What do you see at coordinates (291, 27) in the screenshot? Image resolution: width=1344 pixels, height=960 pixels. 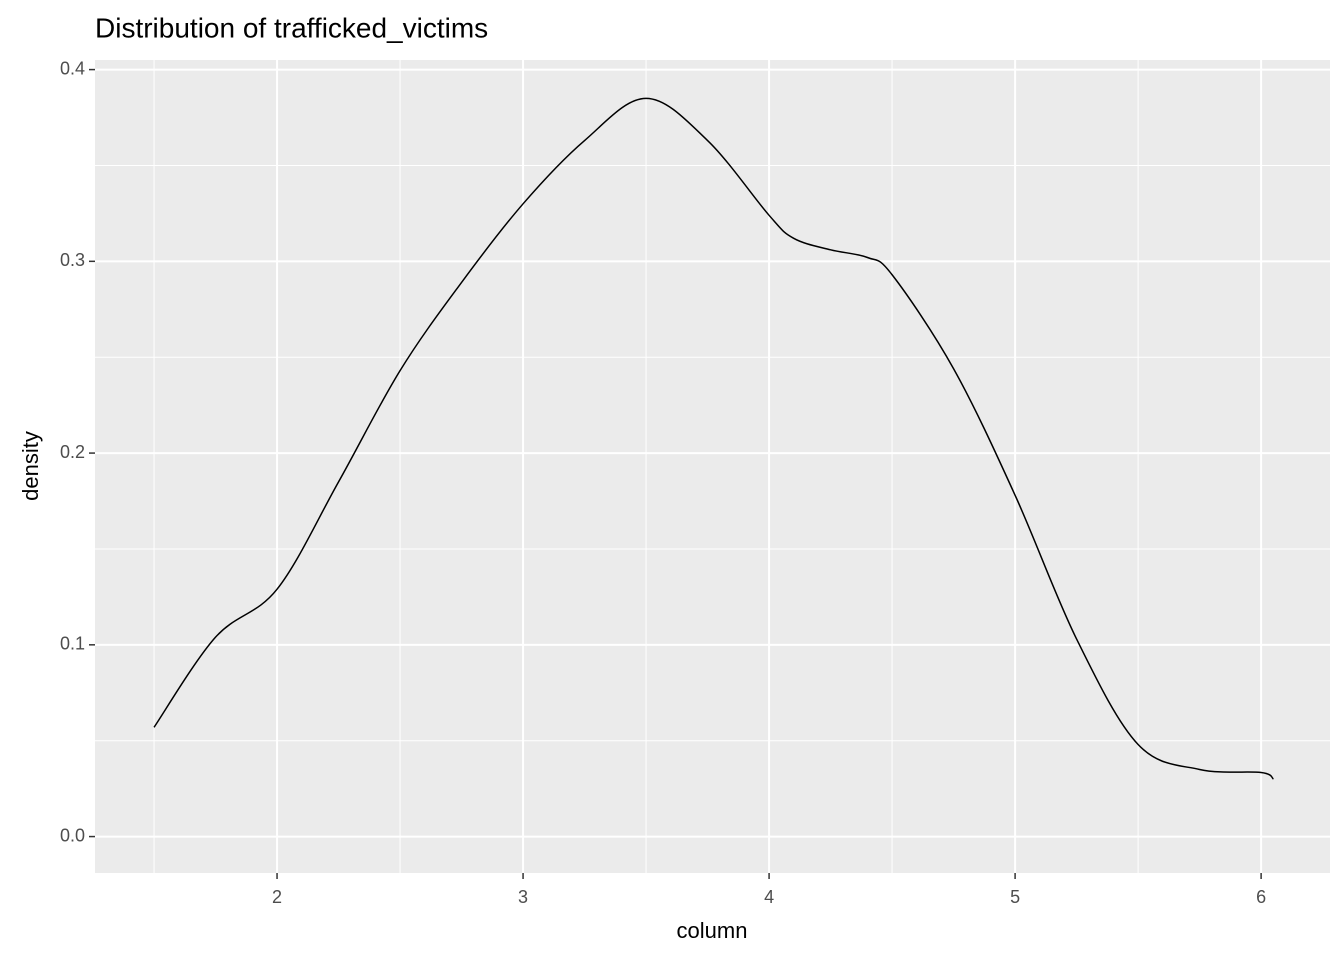 I see `chart-title: Distribution of trafficked_victims` at bounding box center [291, 27].